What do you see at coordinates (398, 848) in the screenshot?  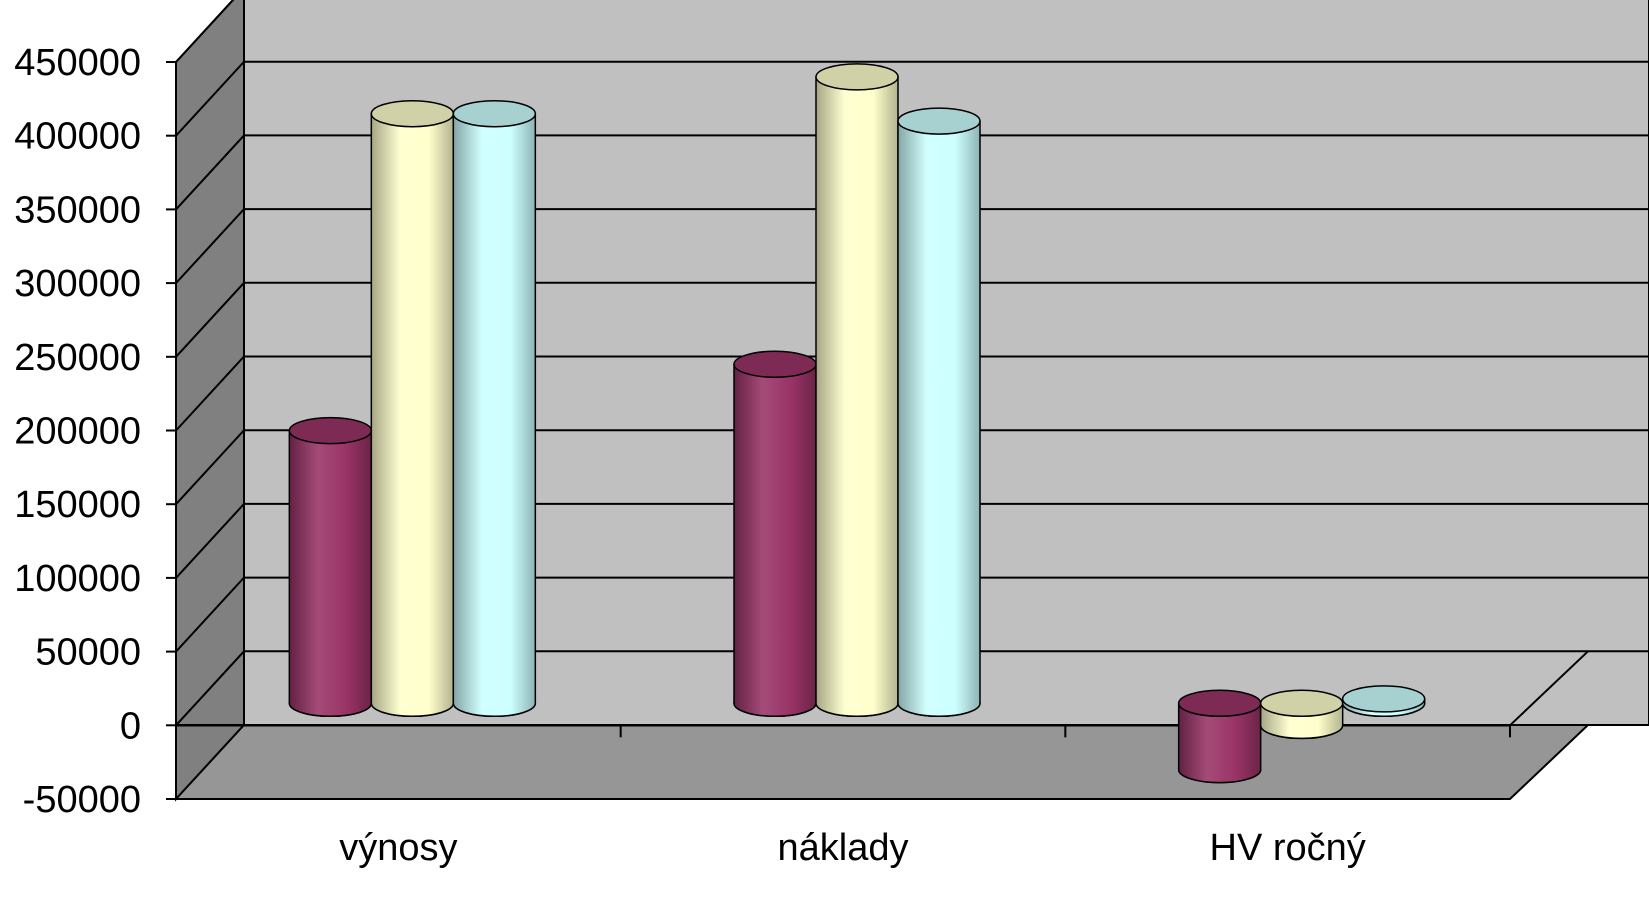 I see `x-tick-label: výnosy` at bounding box center [398, 848].